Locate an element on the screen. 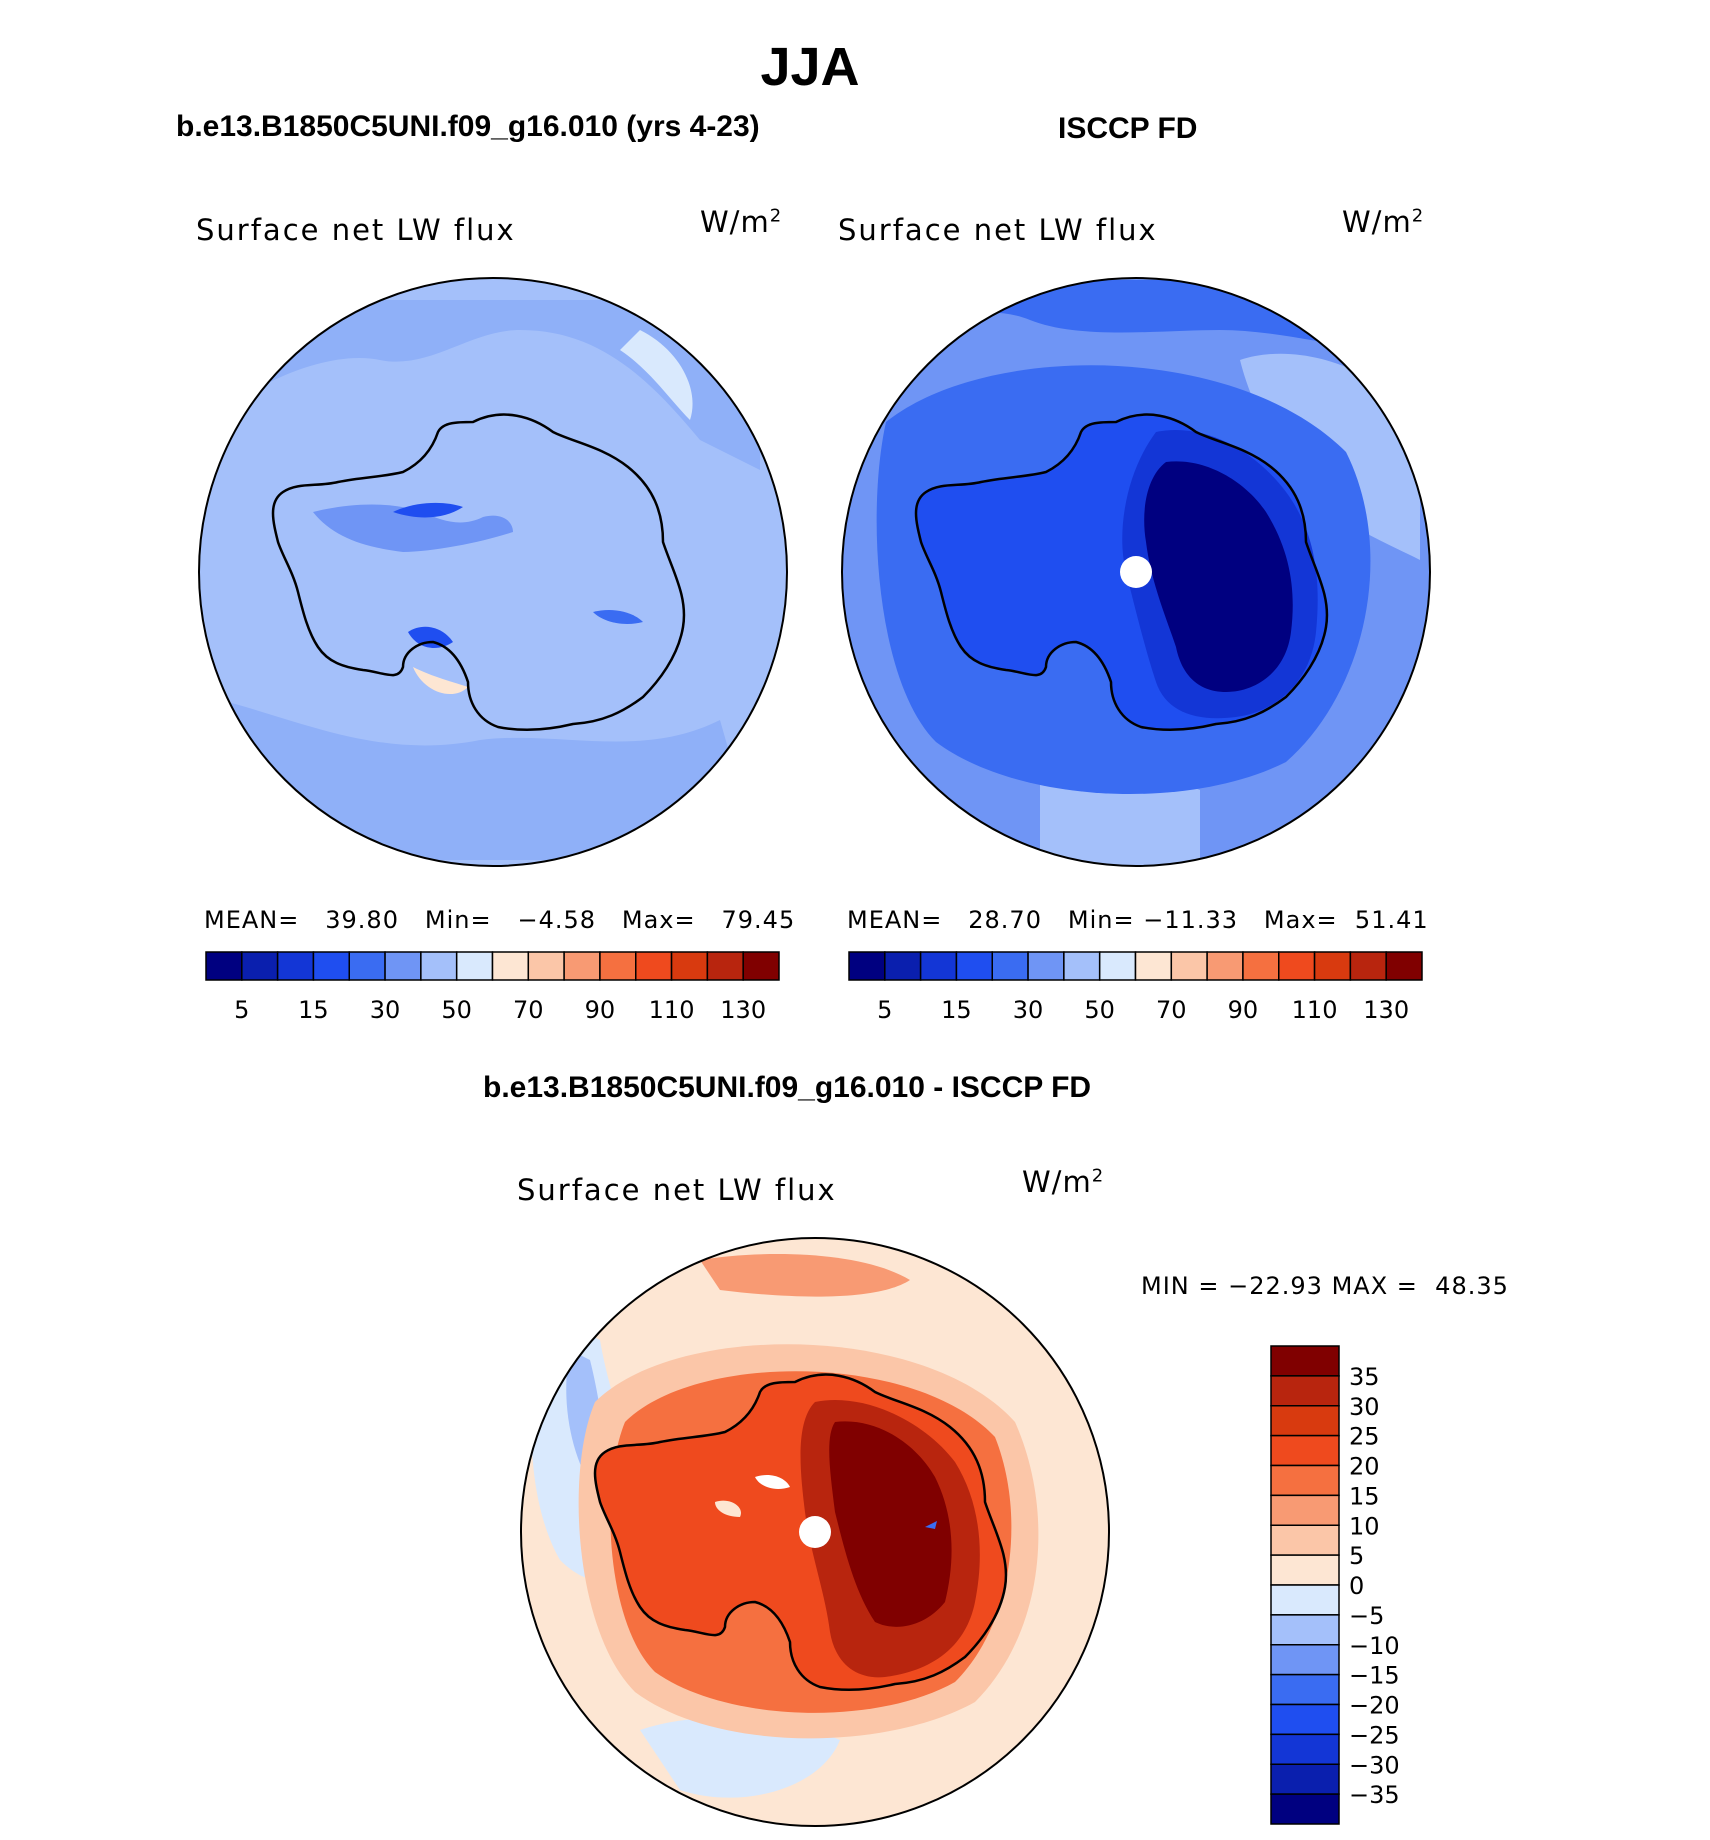 This screenshot has width=1710, height=1840. diff-min-value: −22.93 is located at coordinates (1275, 1286).